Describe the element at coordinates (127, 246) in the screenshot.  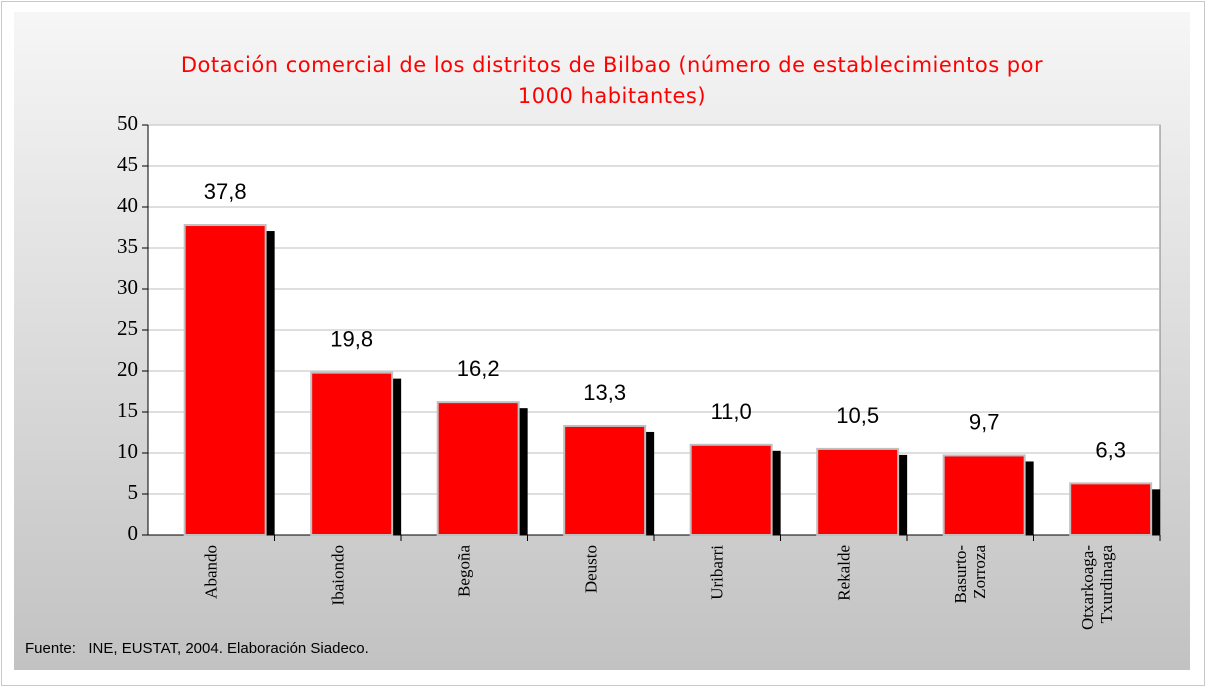
I see `y-tick-label: 35` at that location.